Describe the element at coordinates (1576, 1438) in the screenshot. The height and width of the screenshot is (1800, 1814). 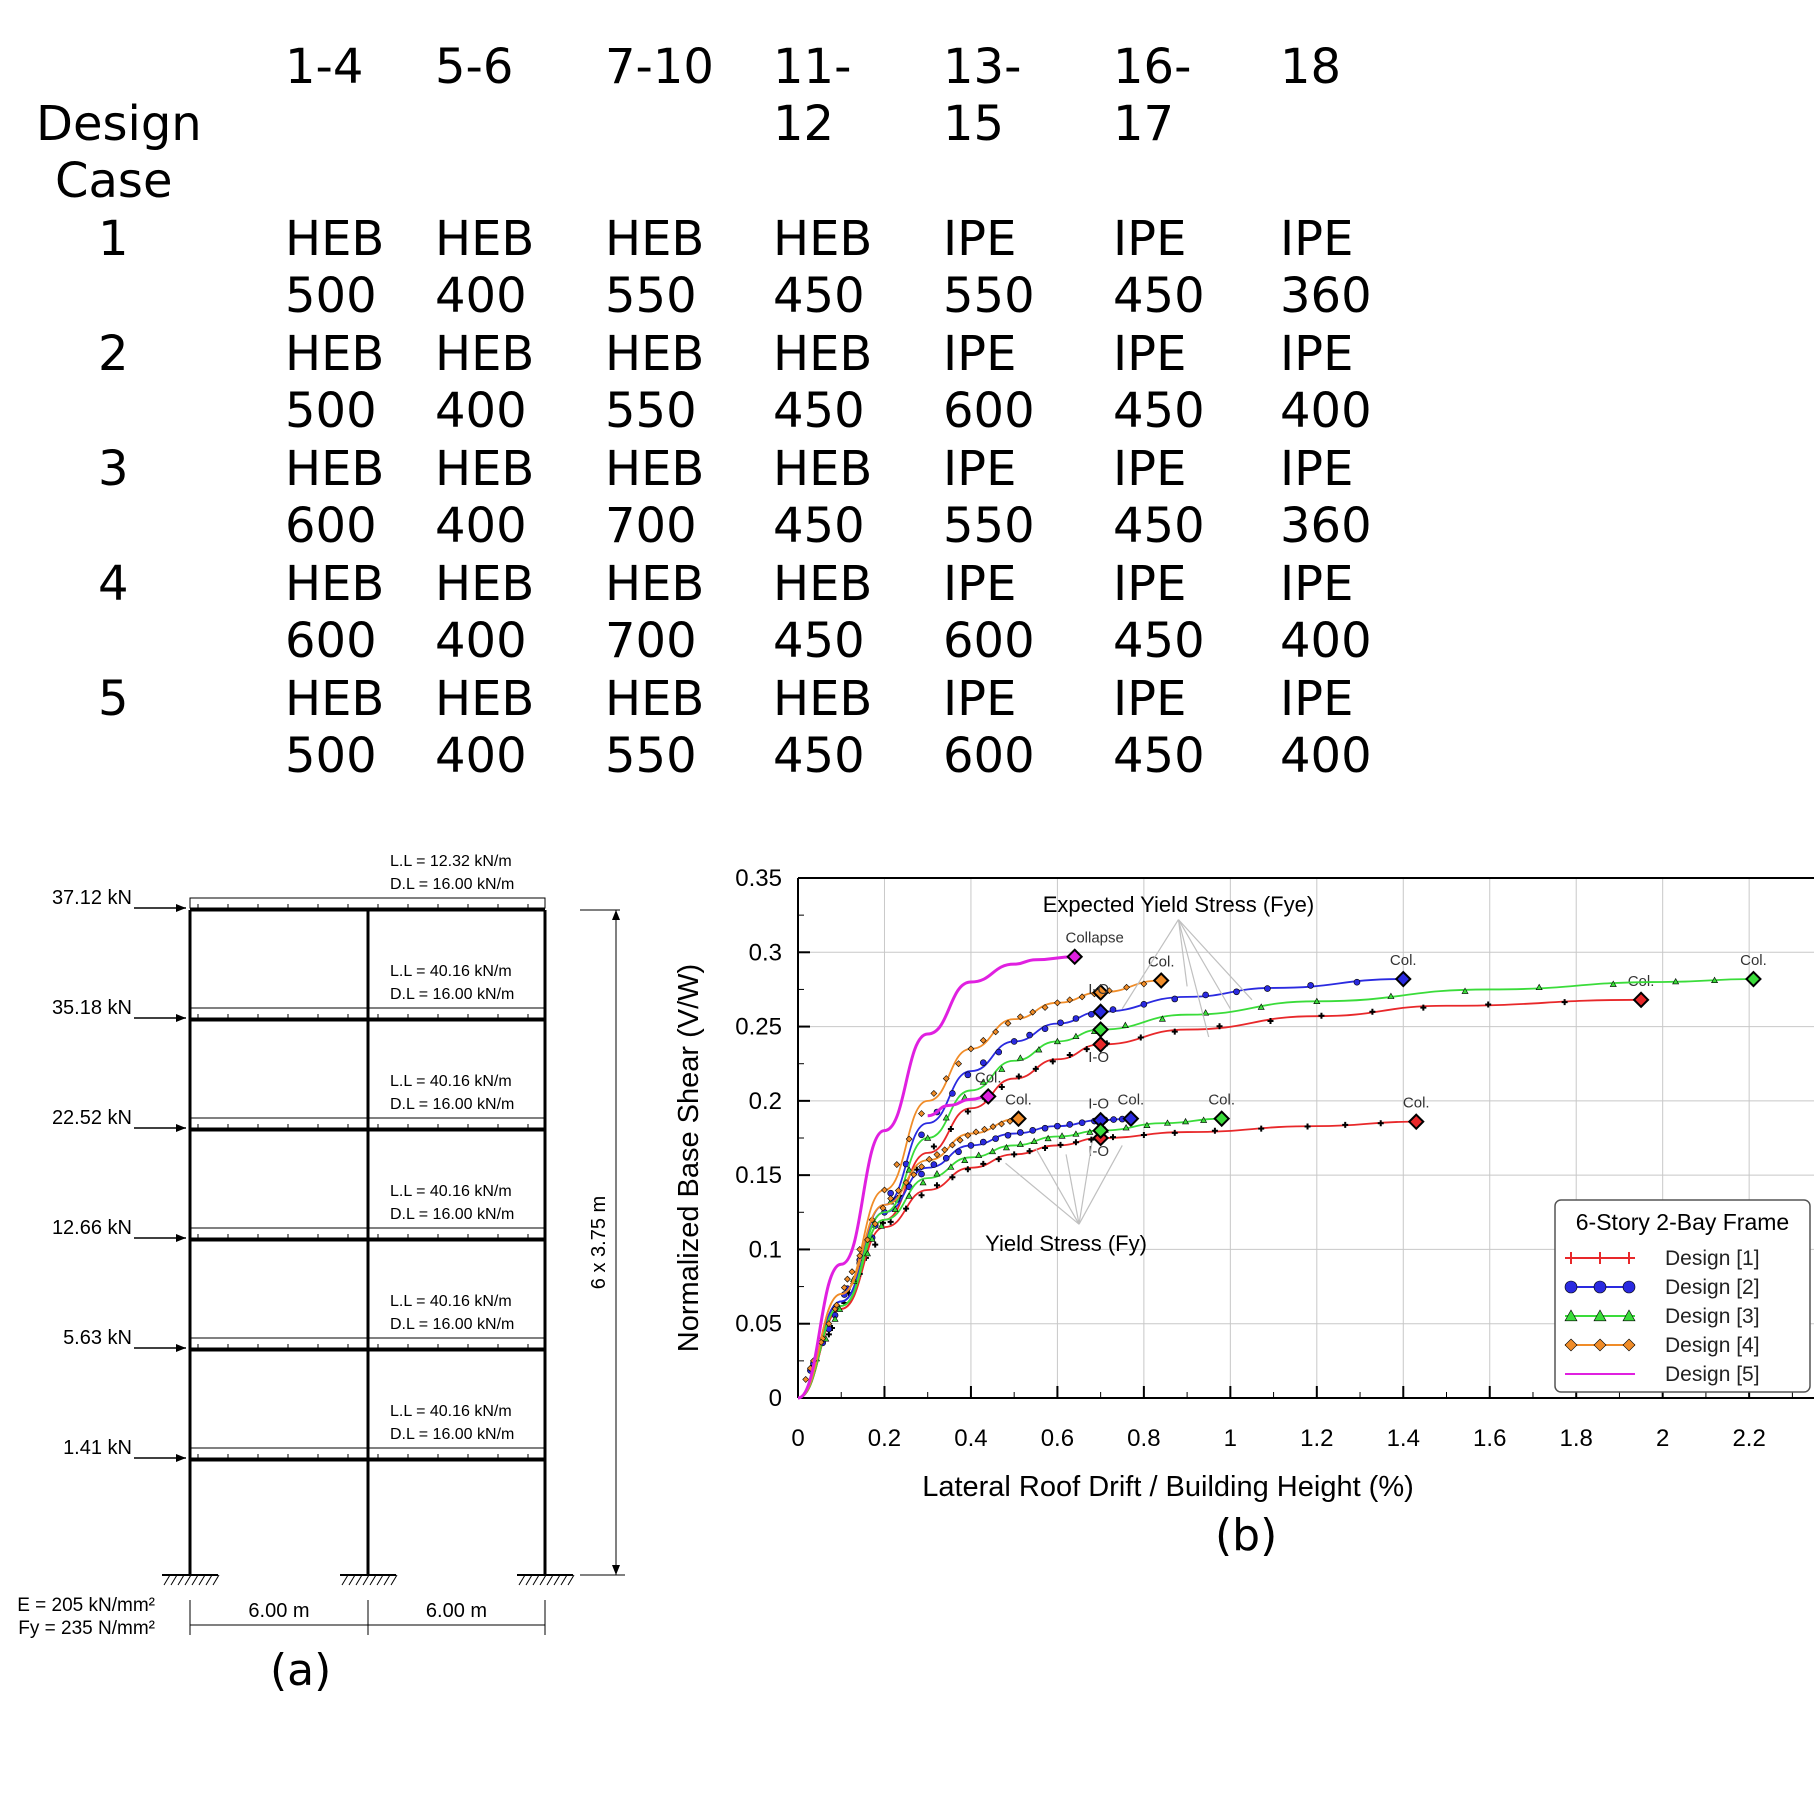
I see `x-tick-label: 1.8` at that location.